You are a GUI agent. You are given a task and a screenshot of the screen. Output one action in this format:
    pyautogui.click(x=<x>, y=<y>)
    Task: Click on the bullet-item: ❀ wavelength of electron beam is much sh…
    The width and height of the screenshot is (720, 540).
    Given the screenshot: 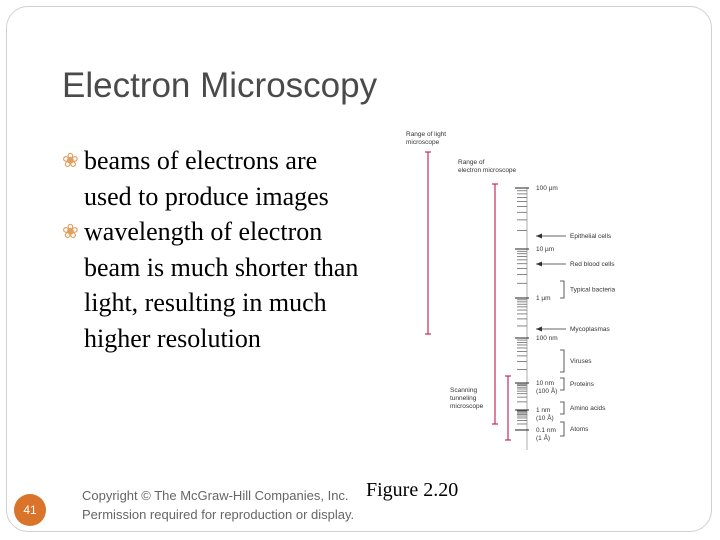 What is the action you would take?
    pyautogui.click(x=212, y=285)
    